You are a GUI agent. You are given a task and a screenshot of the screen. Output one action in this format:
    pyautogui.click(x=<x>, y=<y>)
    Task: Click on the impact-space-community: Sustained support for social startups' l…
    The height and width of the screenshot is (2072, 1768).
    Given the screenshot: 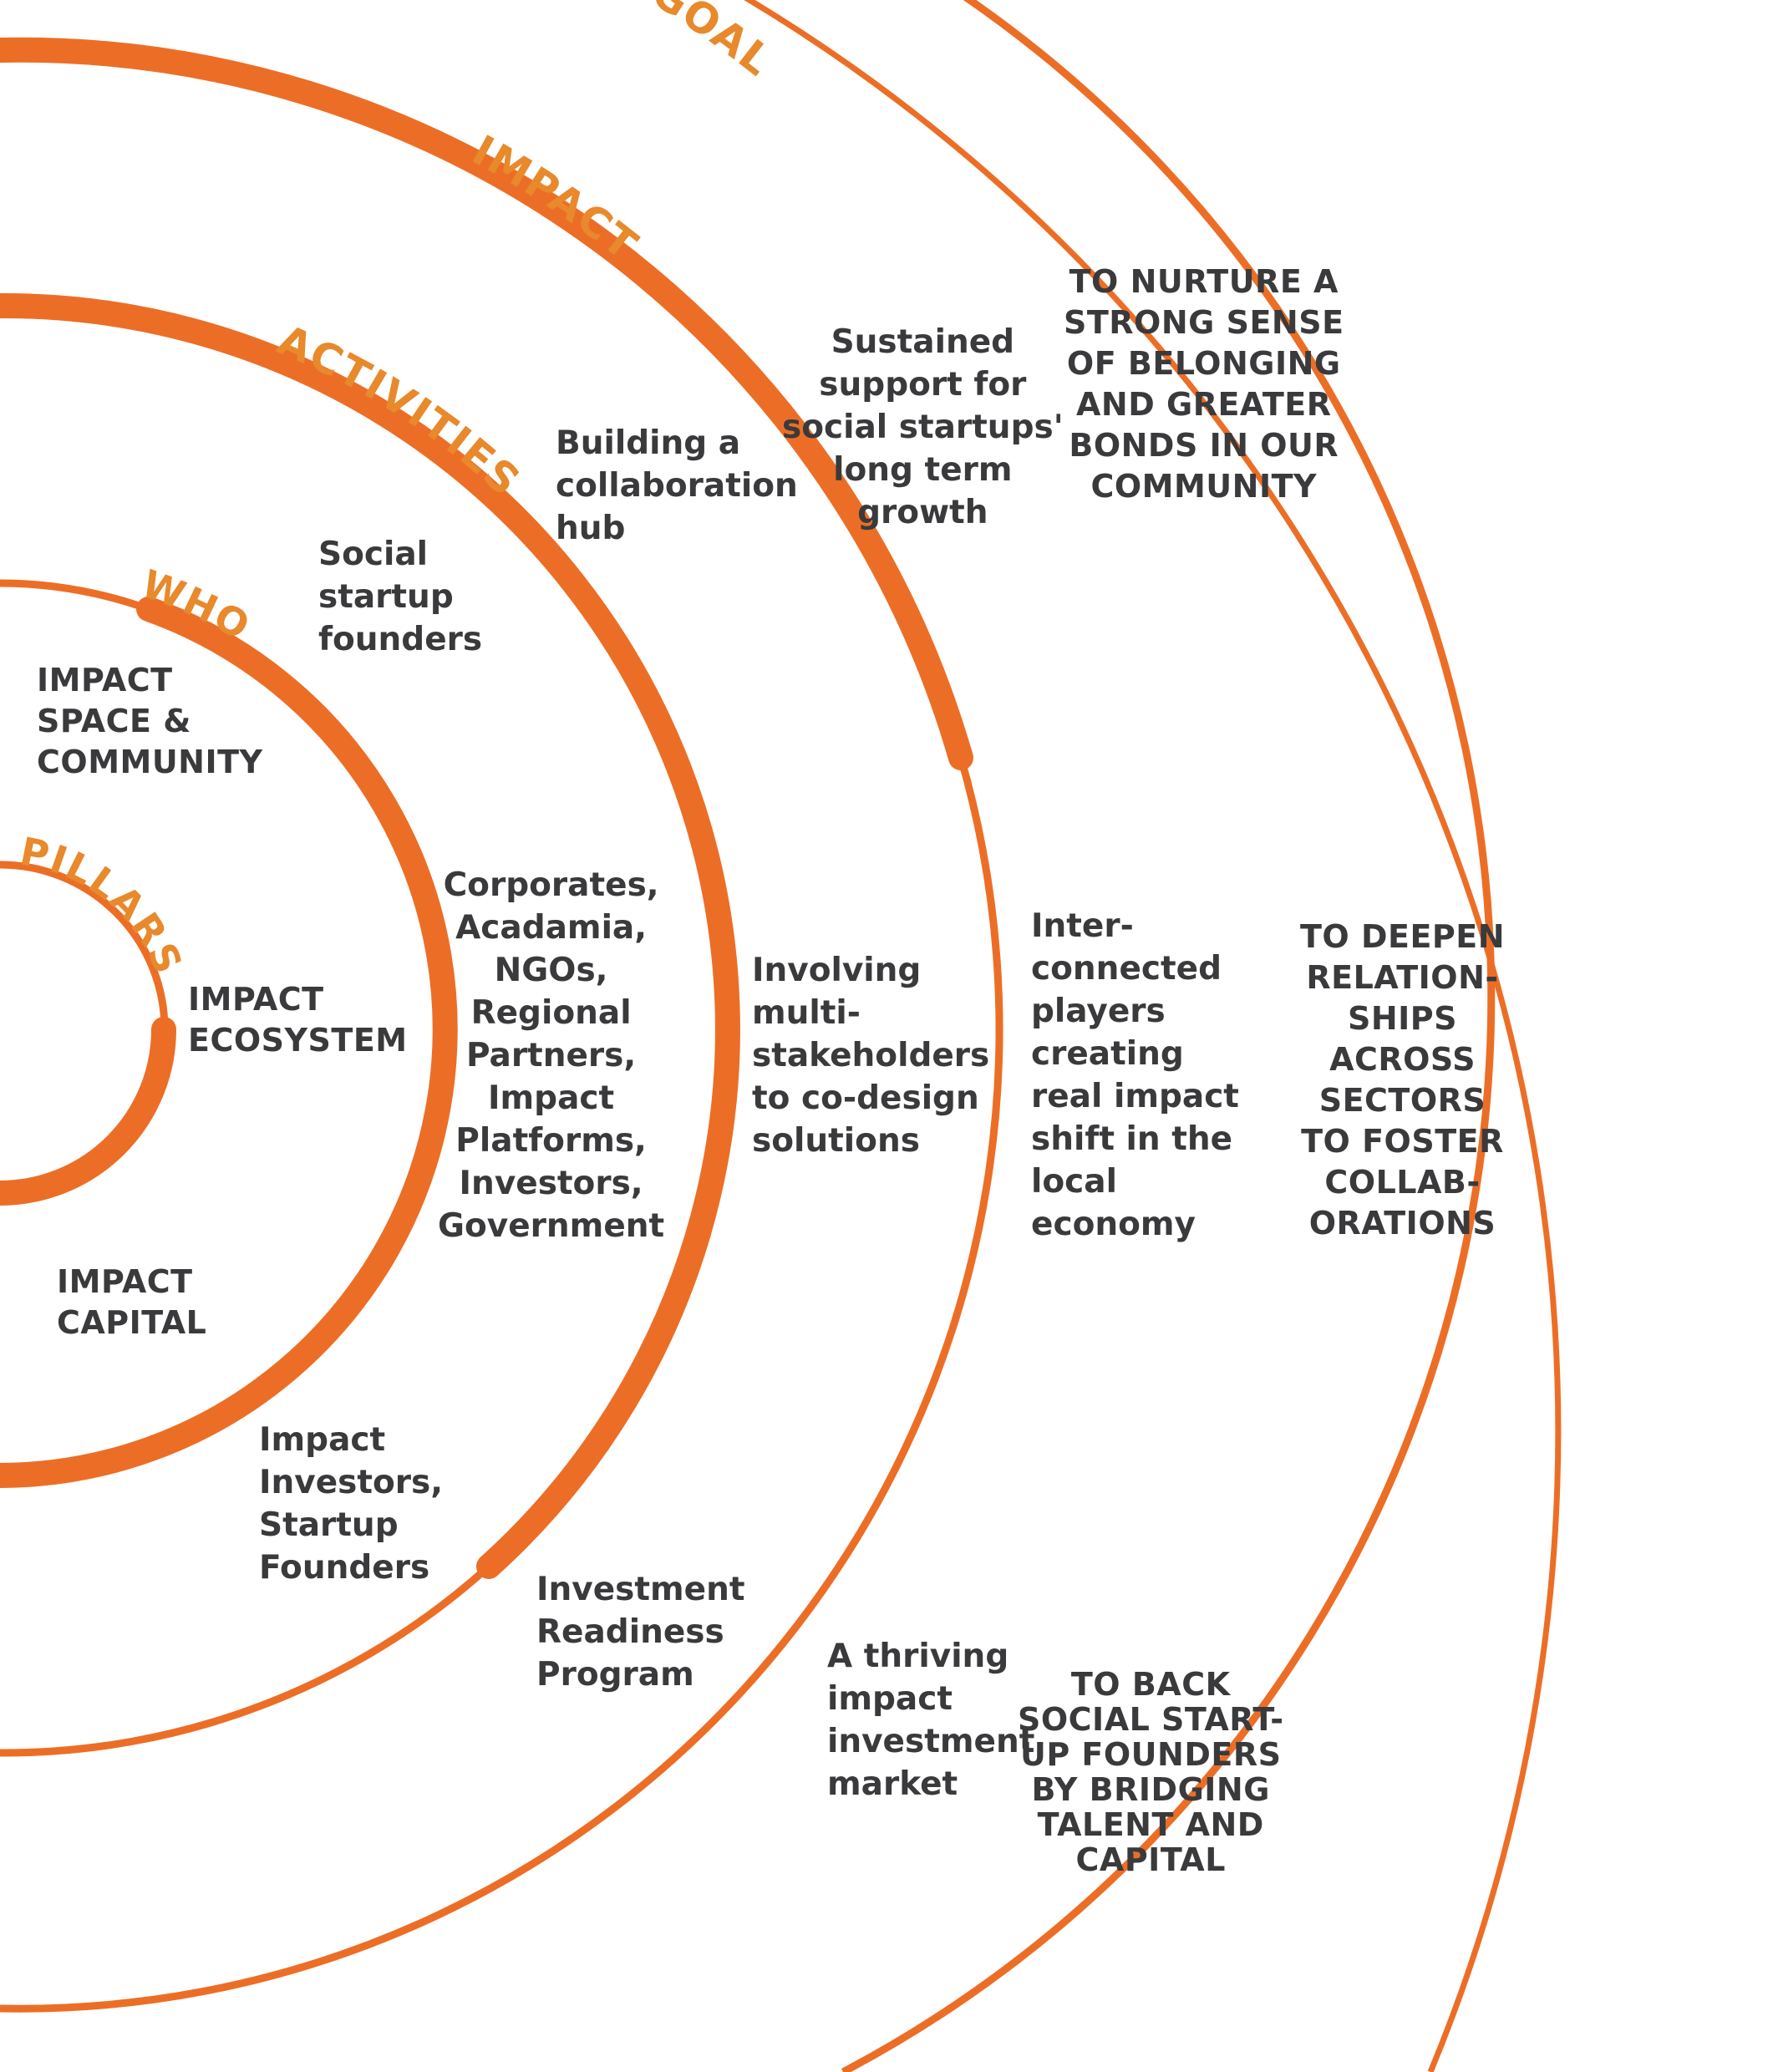 What is the action you would take?
    pyautogui.click(x=923, y=427)
    